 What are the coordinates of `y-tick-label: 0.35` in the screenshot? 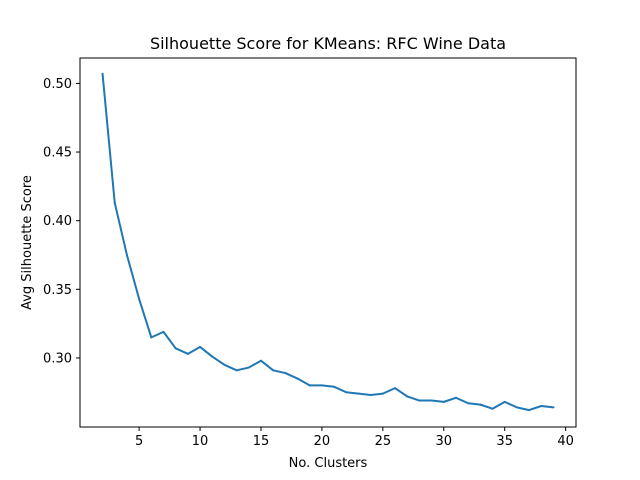 It's located at (57, 290).